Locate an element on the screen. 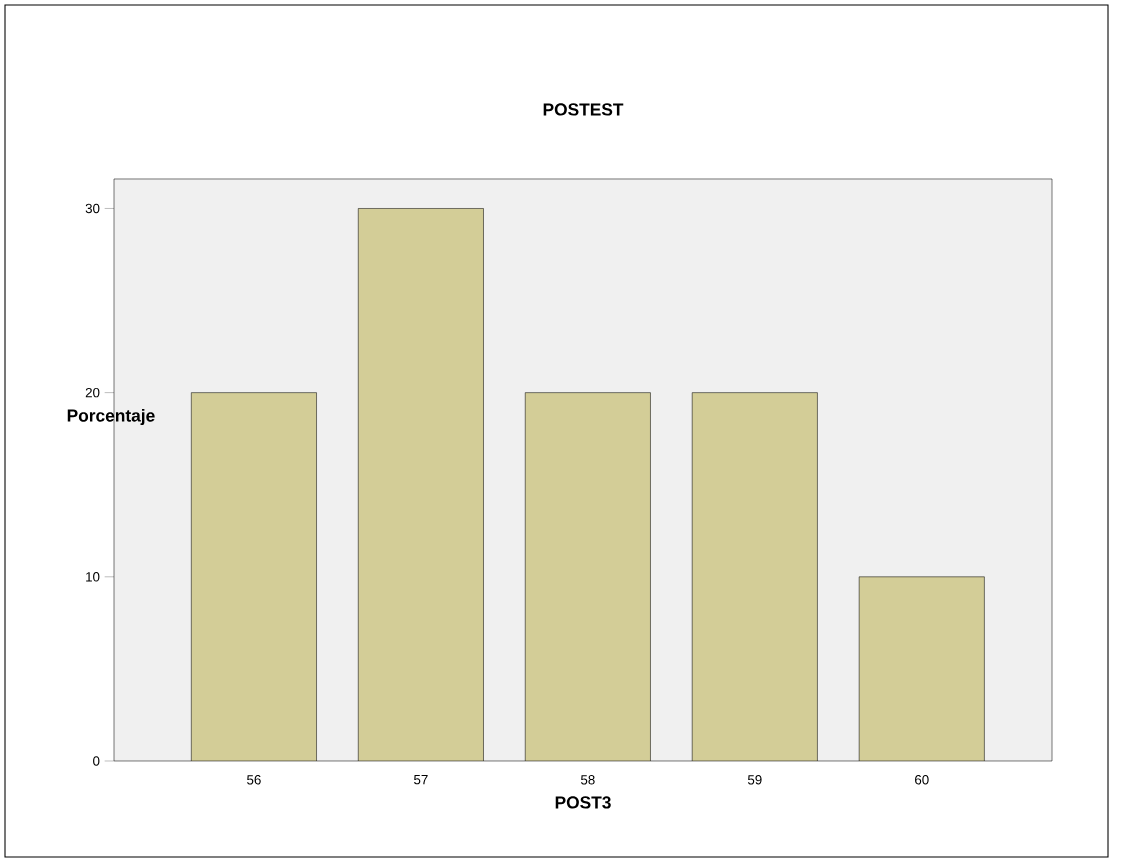 The height and width of the screenshot is (866, 1122). y-tick-label: 20 is located at coordinates (92, 392).